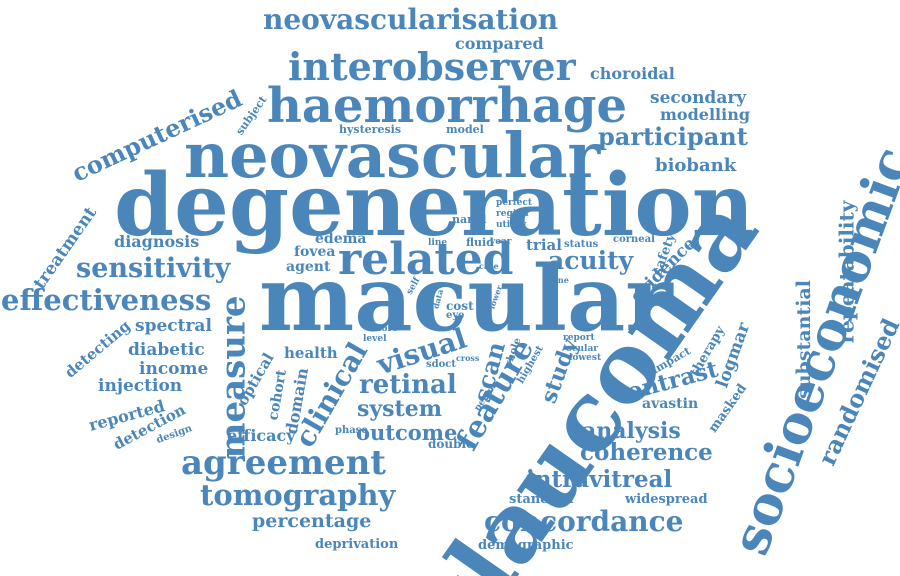  Describe the element at coordinates (426, 259) in the screenshot. I see `word-related: related` at that location.